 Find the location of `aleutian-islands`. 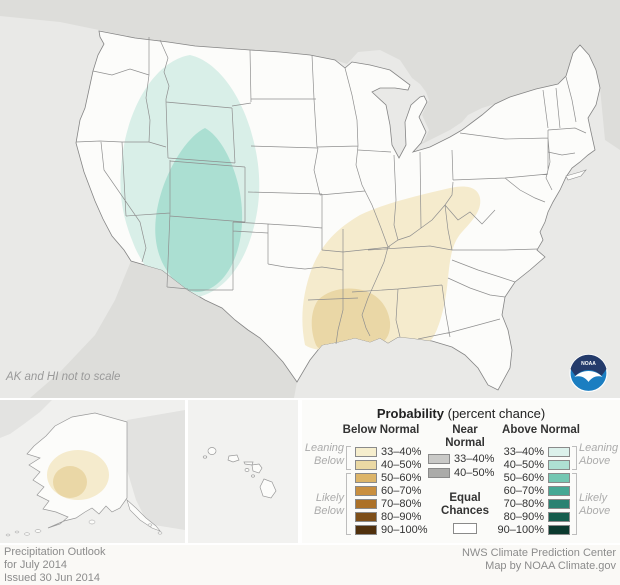

aleutian-islands is located at coordinates (84, 528).